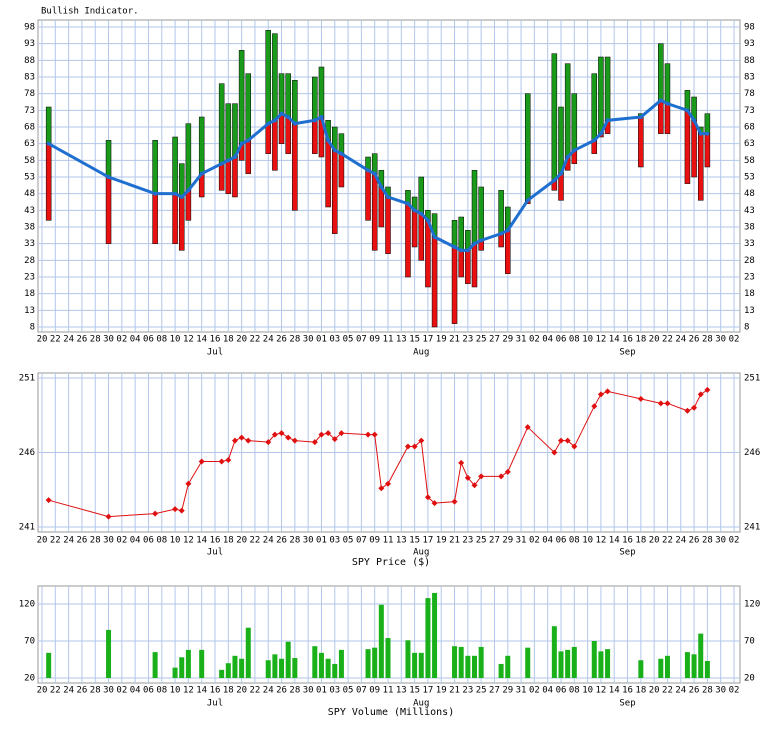 This screenshot has height=729, width=784. I want to click on x-tick-label: 29, so click(507, 541).